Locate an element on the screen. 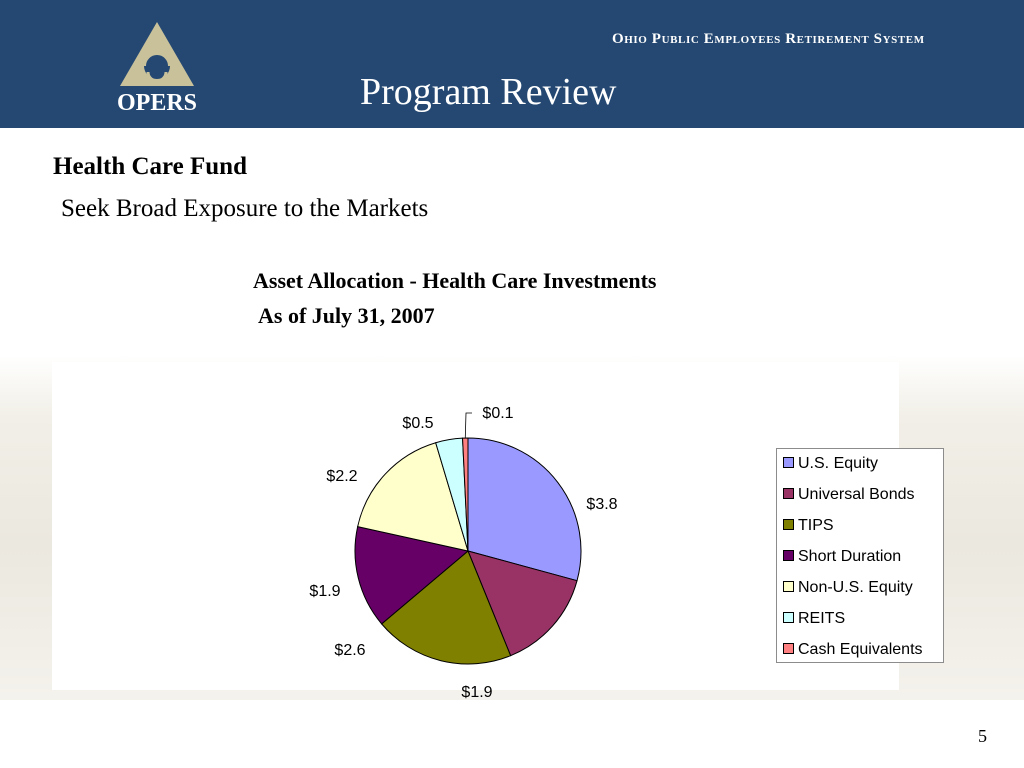 This screenshot has height=768, width=1024. legend-item: Cash Equivalents is located at coordinates (853, 650).